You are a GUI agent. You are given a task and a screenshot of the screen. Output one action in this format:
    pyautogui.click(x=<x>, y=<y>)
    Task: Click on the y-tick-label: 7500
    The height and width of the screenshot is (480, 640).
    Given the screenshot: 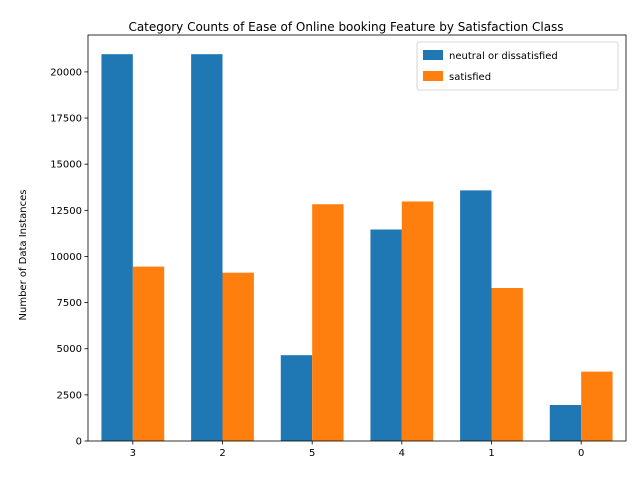 What is the action you would take?
    pyautogui.click(x=69, y=303)
    